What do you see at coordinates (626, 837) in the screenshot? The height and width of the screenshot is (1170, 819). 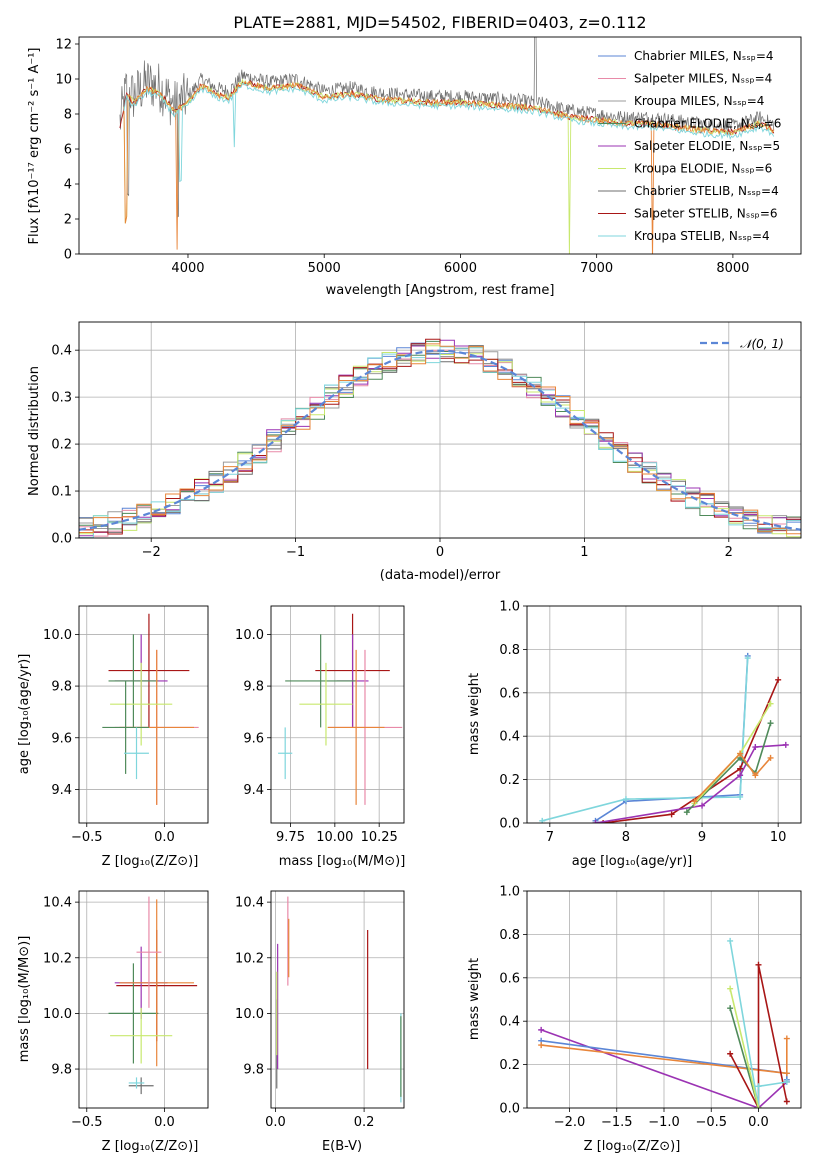 I see `x-tick-label: 8` at bounding box center [626, 837].